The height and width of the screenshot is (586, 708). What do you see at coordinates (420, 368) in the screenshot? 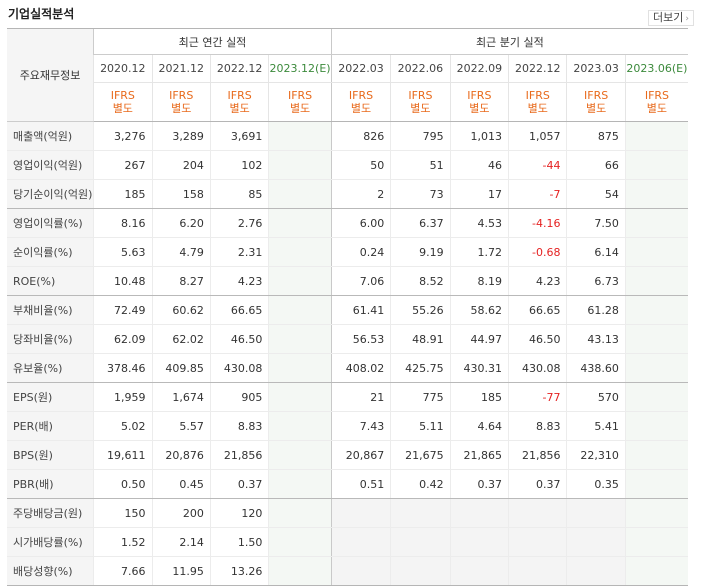
I see `value-cell: 425.75` at bounding box center [420, 368].